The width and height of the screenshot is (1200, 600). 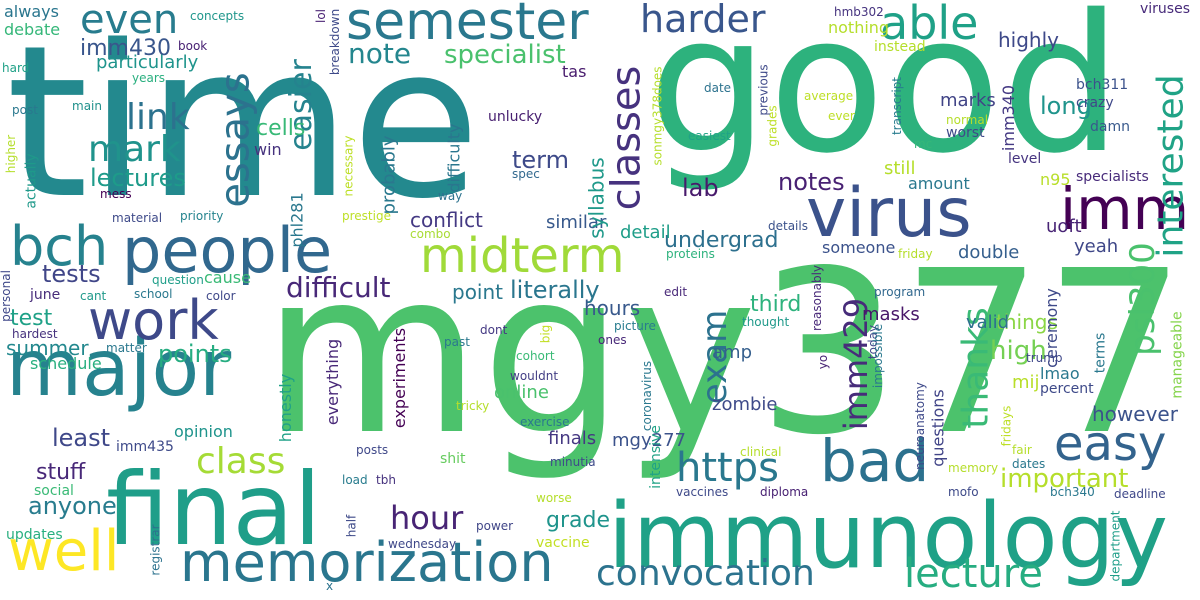 What do you see at coordinates (939, 183) in the screenshot?
I see `word: amount` at bounding box center [939, 183].